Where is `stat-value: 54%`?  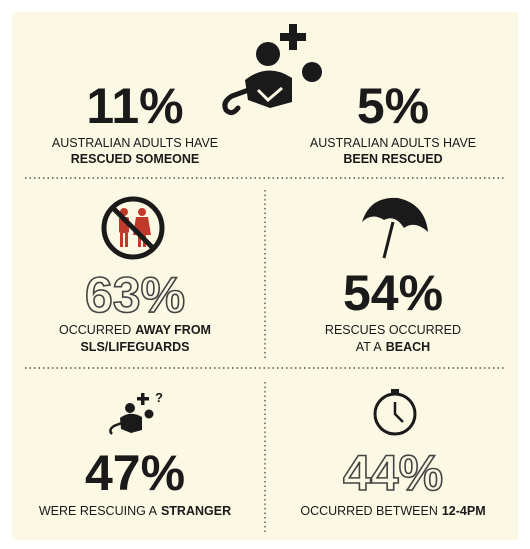
stat-value: 54% is located at coordinates (393, 293).